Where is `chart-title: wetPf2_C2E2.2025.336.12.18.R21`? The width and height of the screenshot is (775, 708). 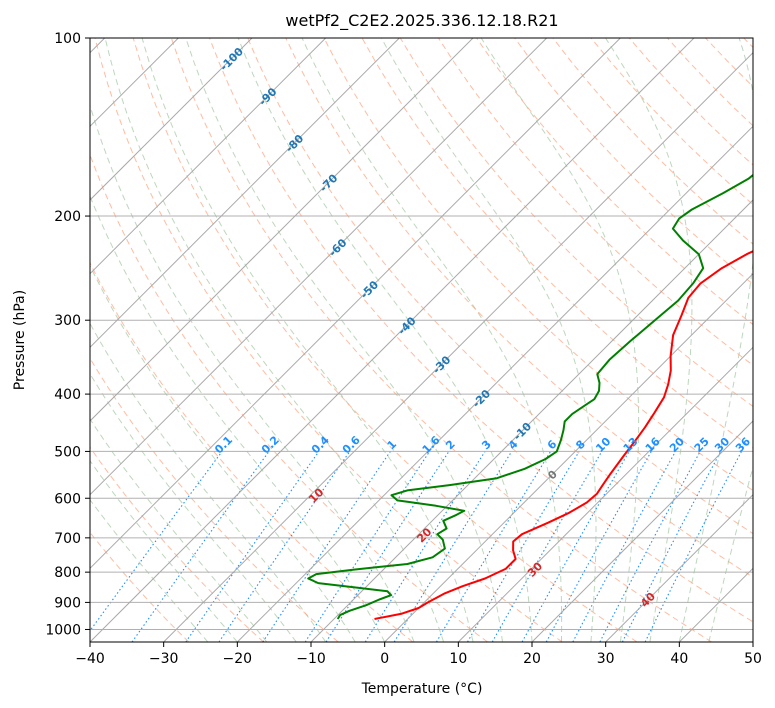
chart-title: wetPf2_C2E2.2025.336.12.18.R21 is located at coordinates (421, 21).